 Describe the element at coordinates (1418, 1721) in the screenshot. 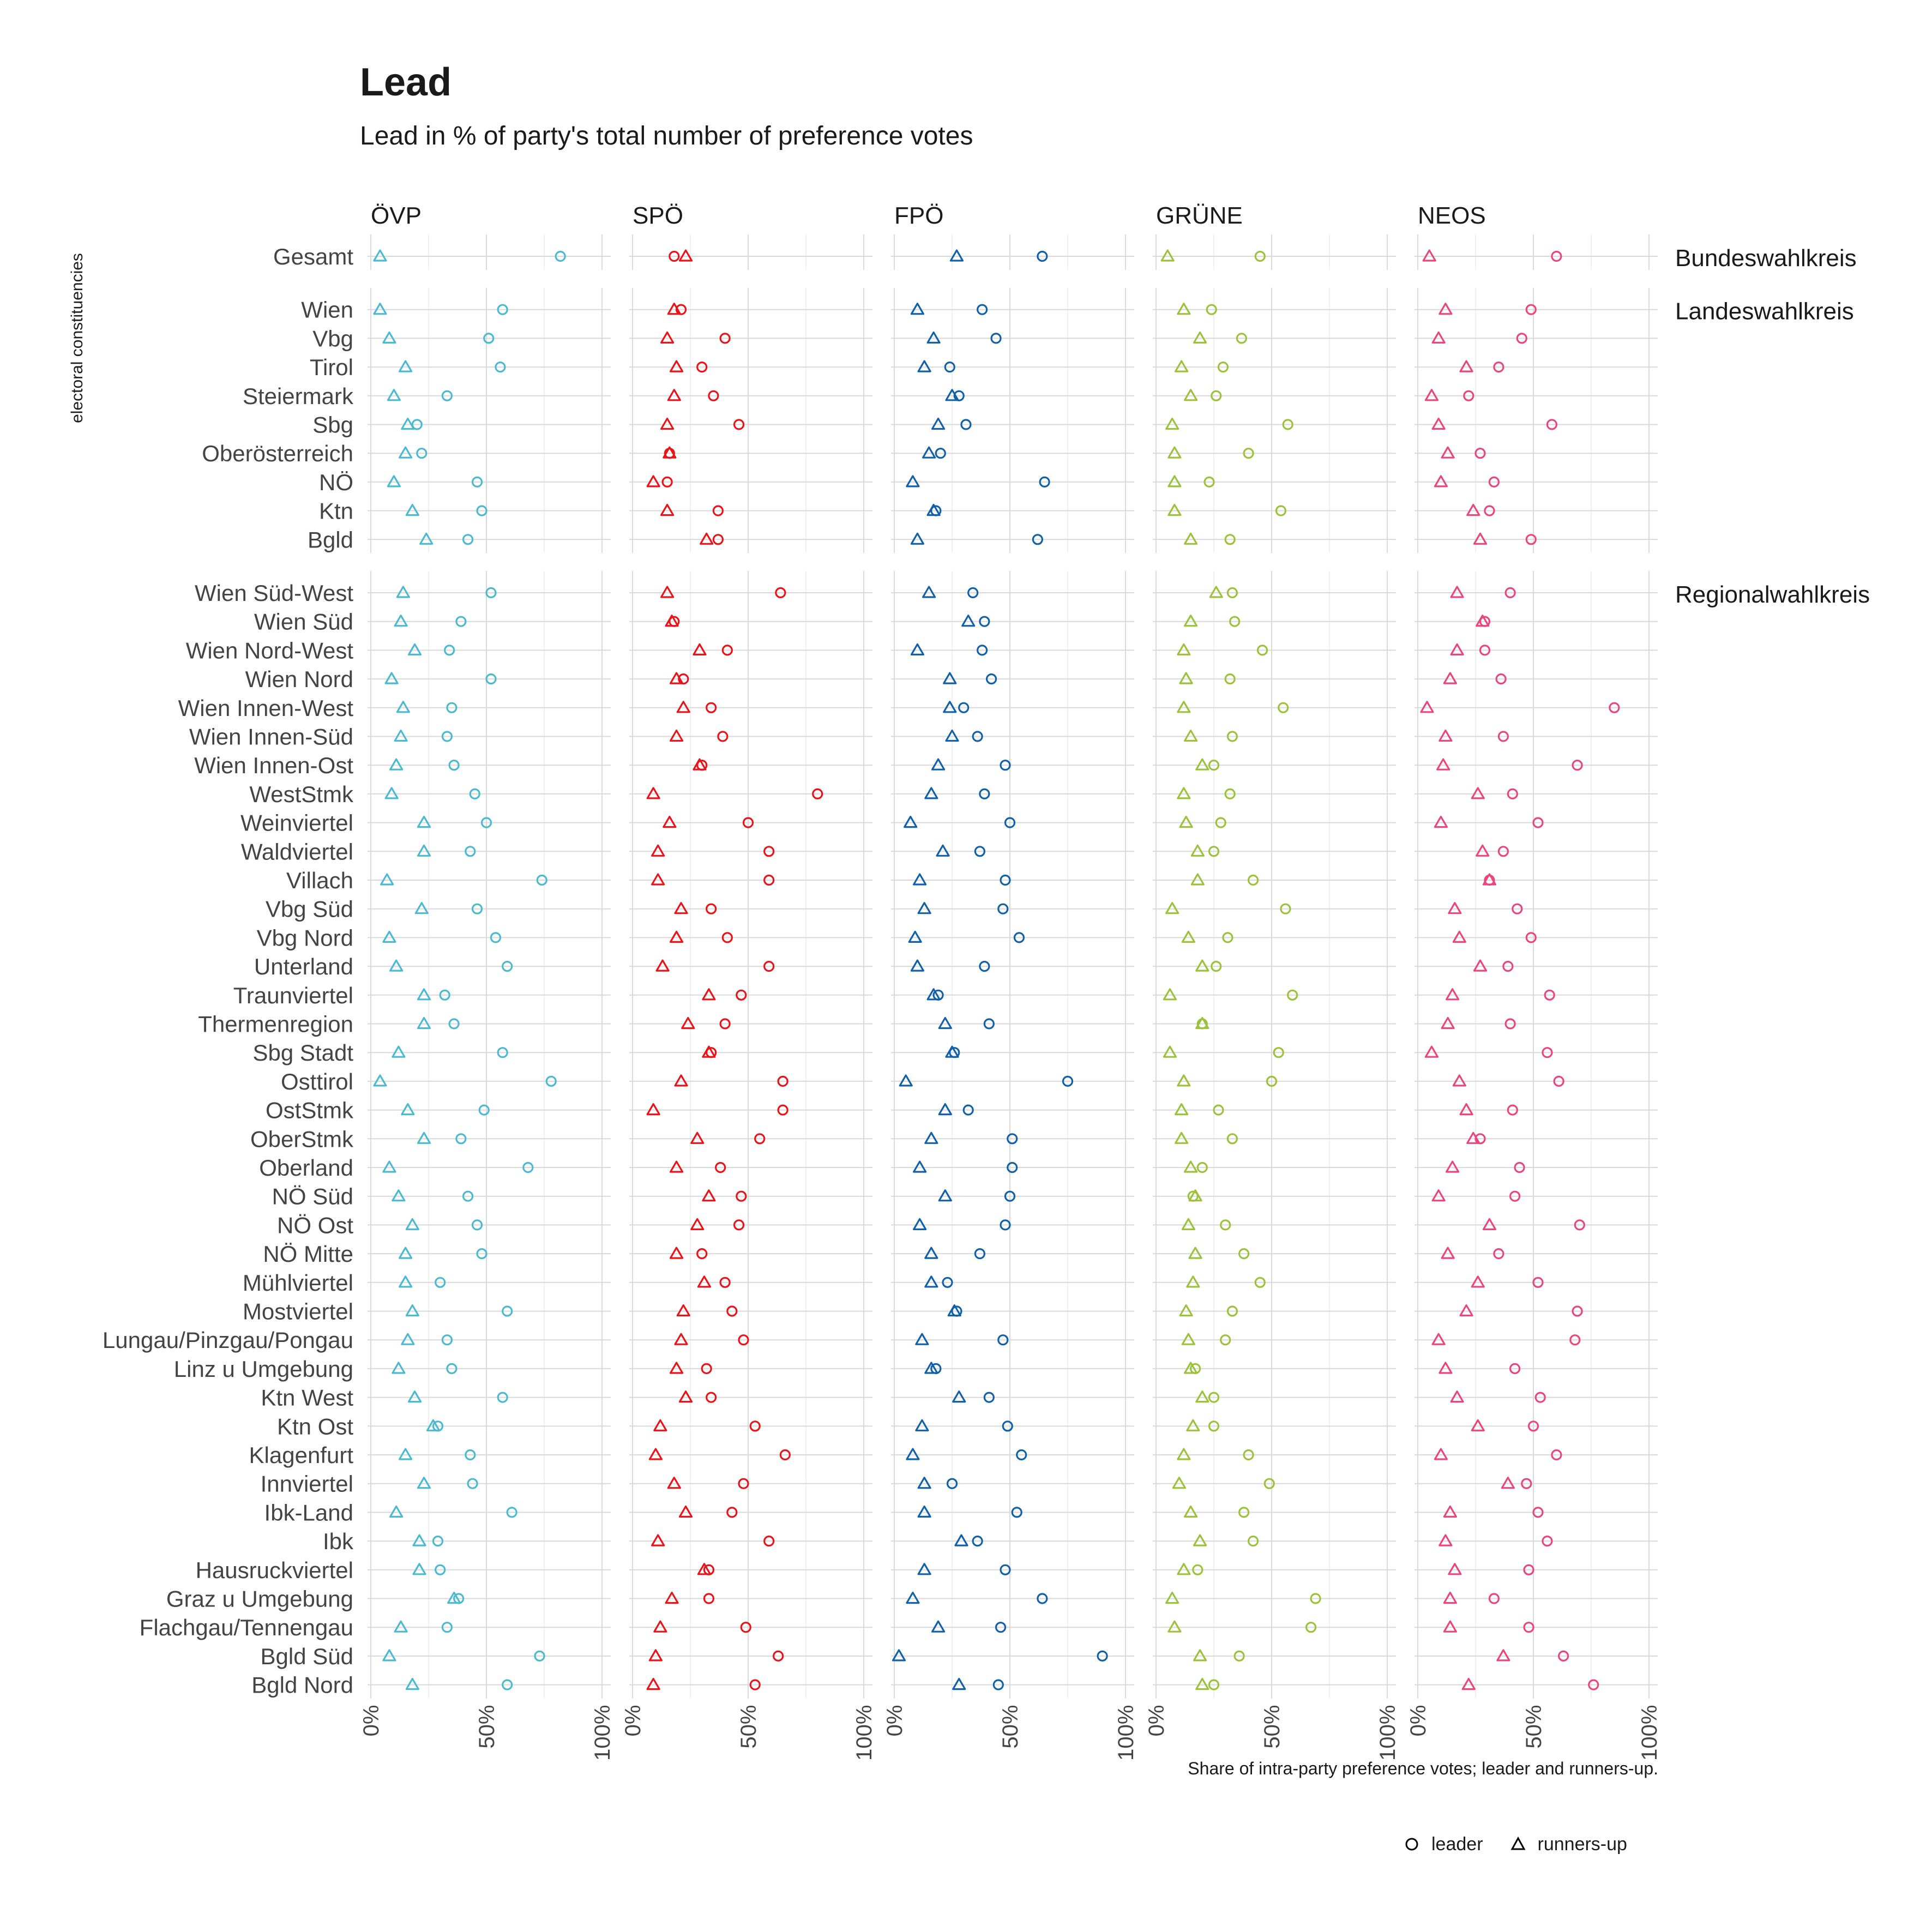

I see `x-tick-label: 0%` at that location.